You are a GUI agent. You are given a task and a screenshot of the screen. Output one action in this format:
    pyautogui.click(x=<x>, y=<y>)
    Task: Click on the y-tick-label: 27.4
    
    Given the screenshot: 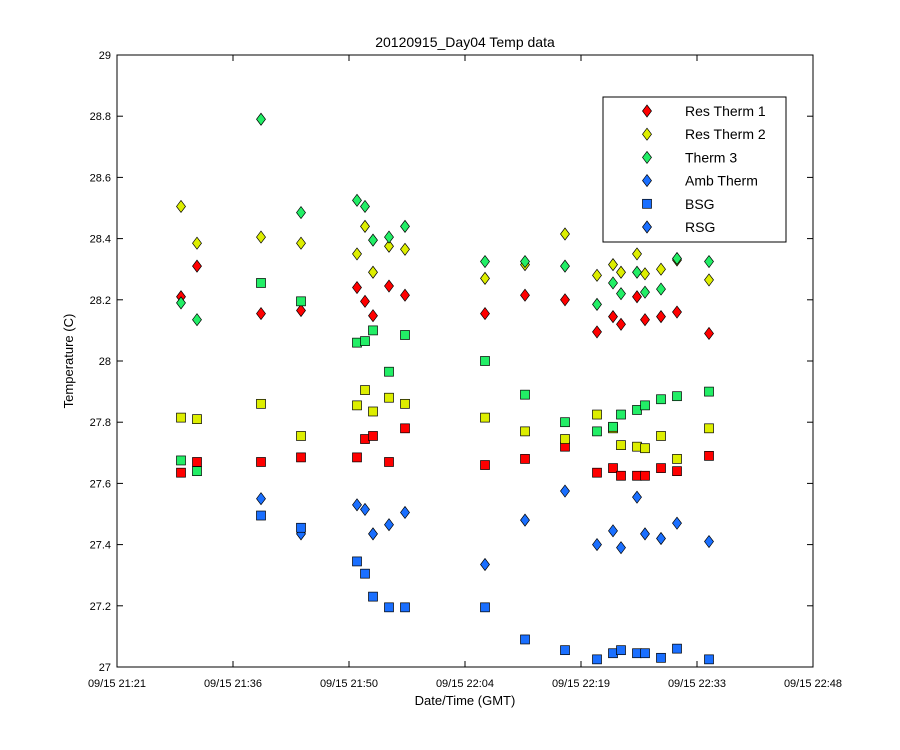 What is the action you would take?
    pyautogui.click(x=100, y=546)
    